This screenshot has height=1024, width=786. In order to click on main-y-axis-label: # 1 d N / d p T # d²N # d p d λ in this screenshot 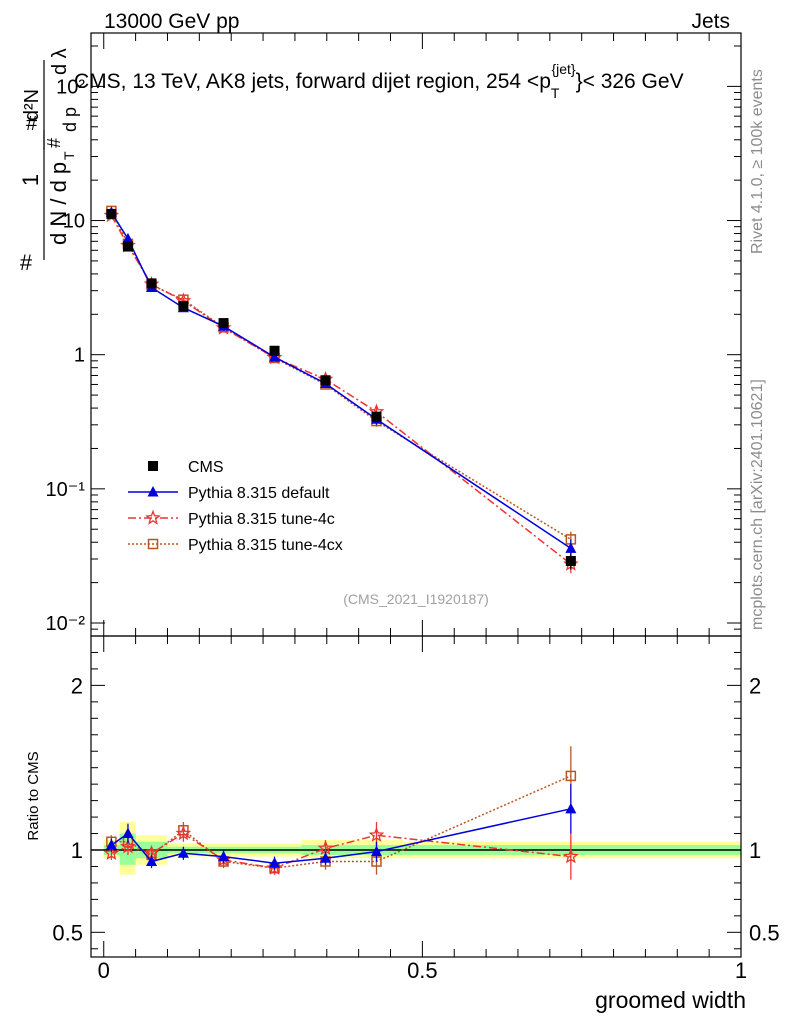, I will do `click(49, 161)`.